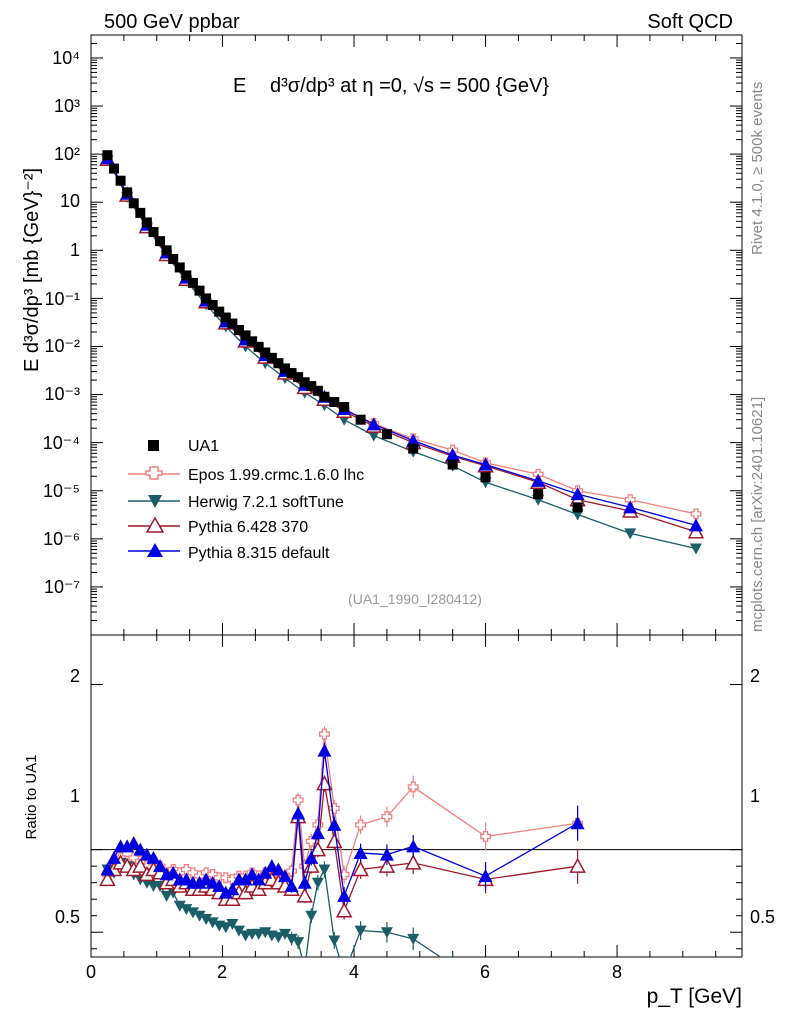 Image resolution: width=786 pixels, height=1024 pixels. Describe the element at coordinates (62, 394) in the screenshot. I see `y-tick-label: 10⁻³` at that location.